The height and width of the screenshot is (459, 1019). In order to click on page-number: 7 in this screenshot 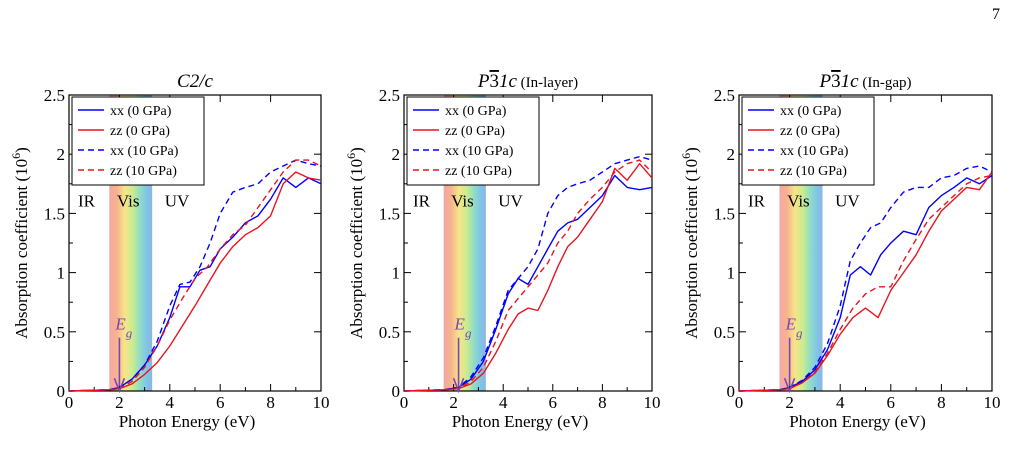, I will do `click(996, 14)`.